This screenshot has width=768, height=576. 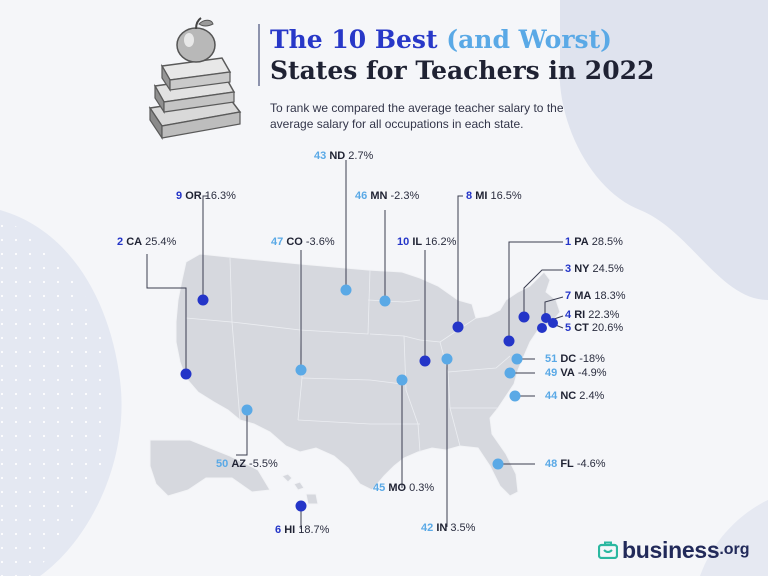 What do you see at coordinates (348, 355) in the screenshot?
I see `state-borders` at bounding box center [348, 355].